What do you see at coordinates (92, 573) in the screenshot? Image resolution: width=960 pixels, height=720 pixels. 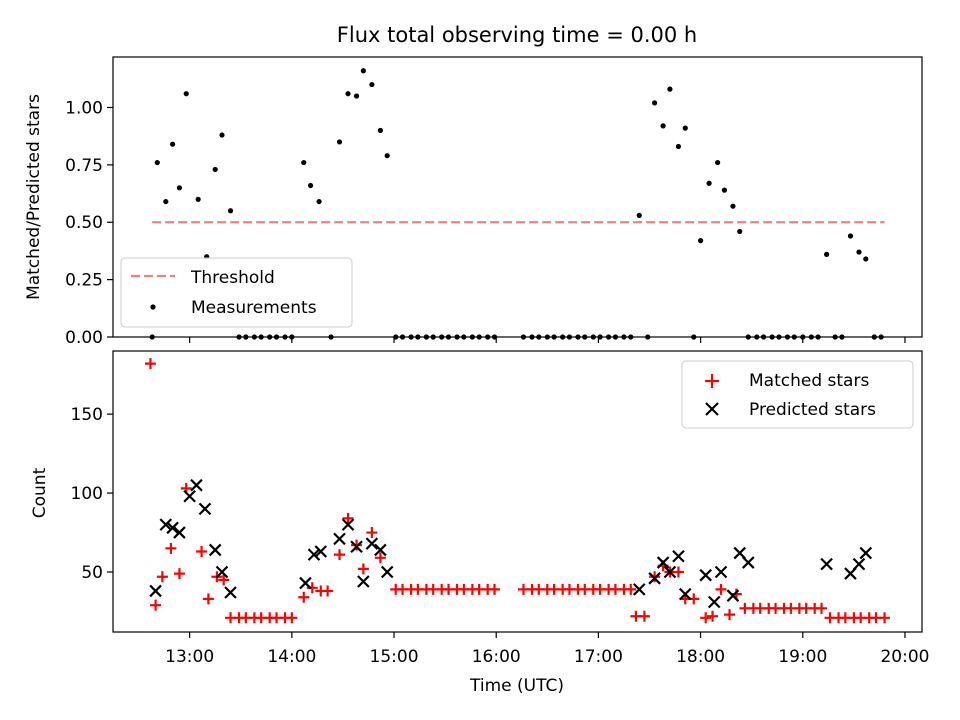 I see `bottom-y-tick-label: 50` at bounding box center [92, 573].